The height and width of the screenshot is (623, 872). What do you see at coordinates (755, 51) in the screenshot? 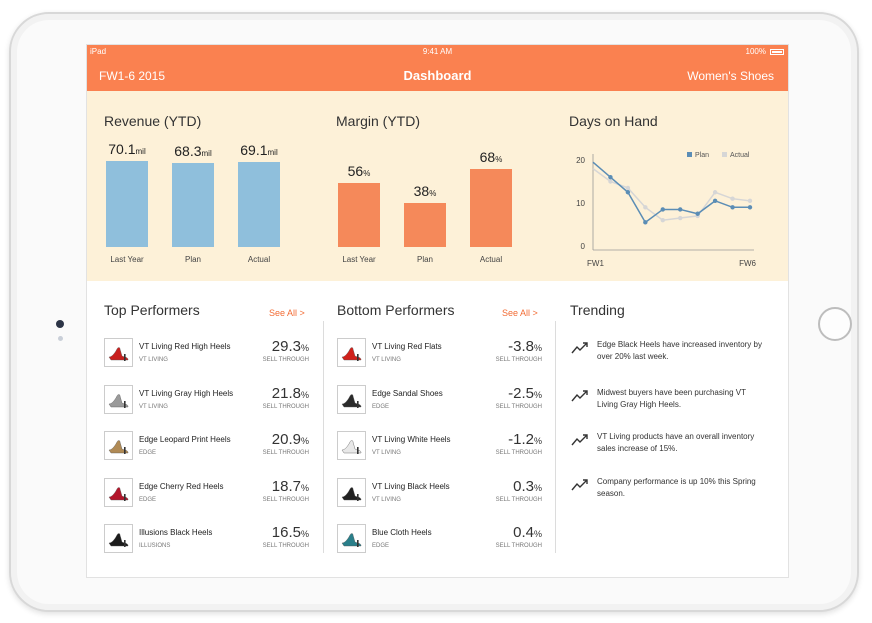
I see `battery-percent: 100%` at bounding box center [755, 51].